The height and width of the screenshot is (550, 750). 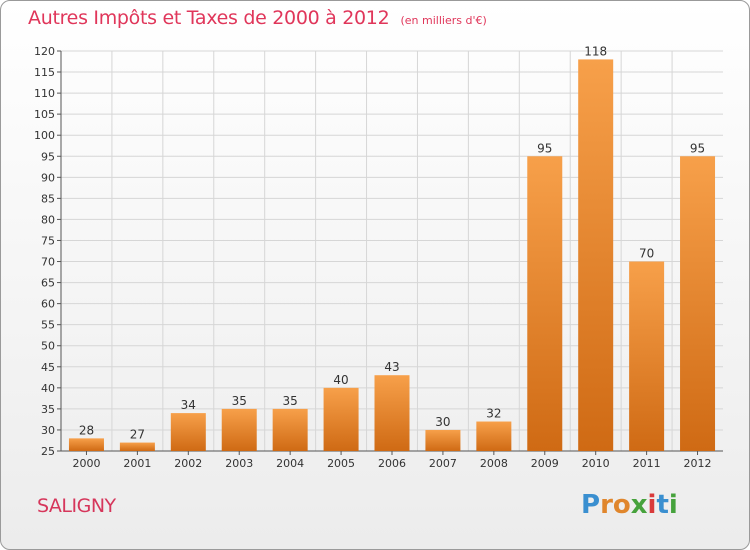 I want to click on y-tick-label: 120, so click(x=44, y=51).